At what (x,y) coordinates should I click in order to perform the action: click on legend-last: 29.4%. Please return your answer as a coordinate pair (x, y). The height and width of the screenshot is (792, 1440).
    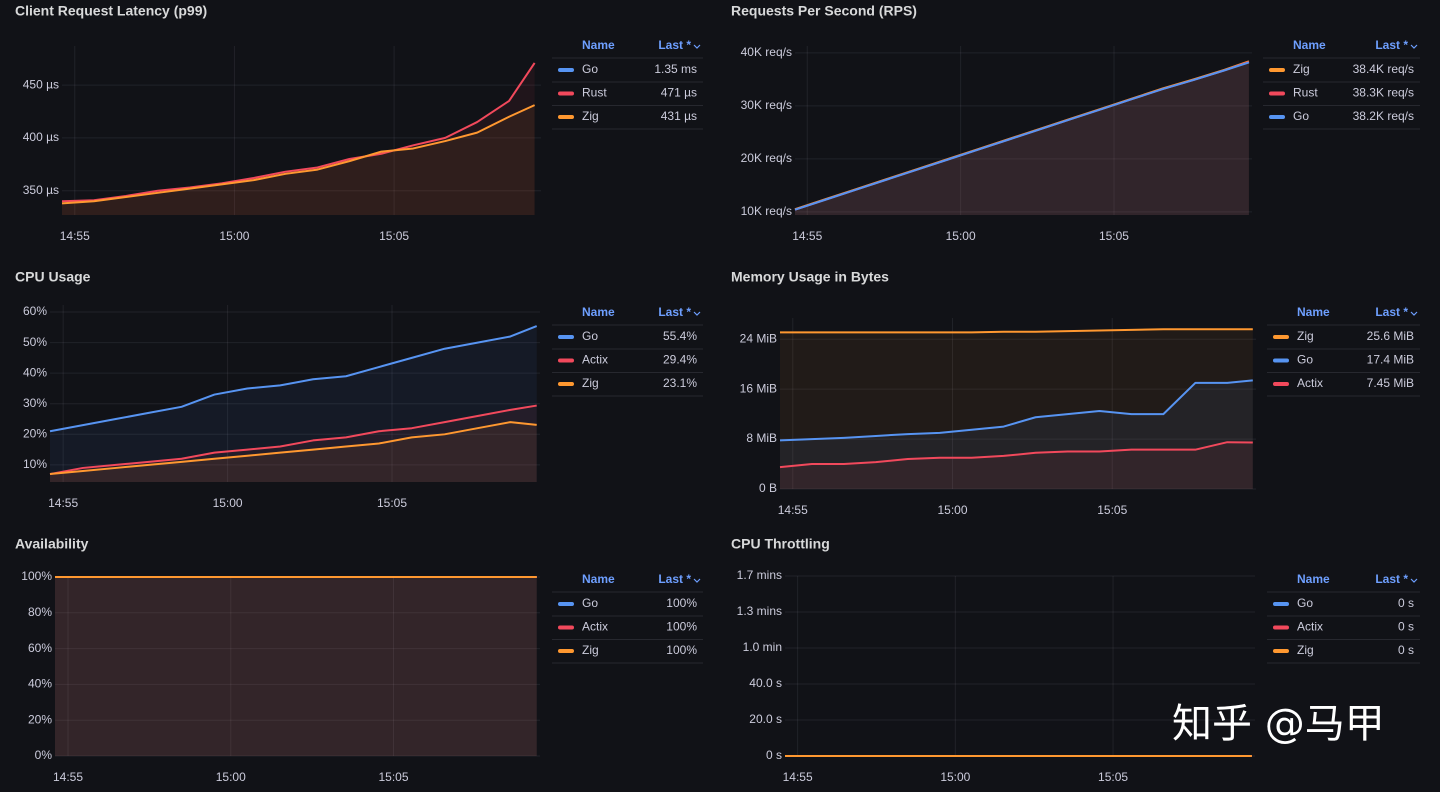
    Looking at the image, I should click on (680, 360).